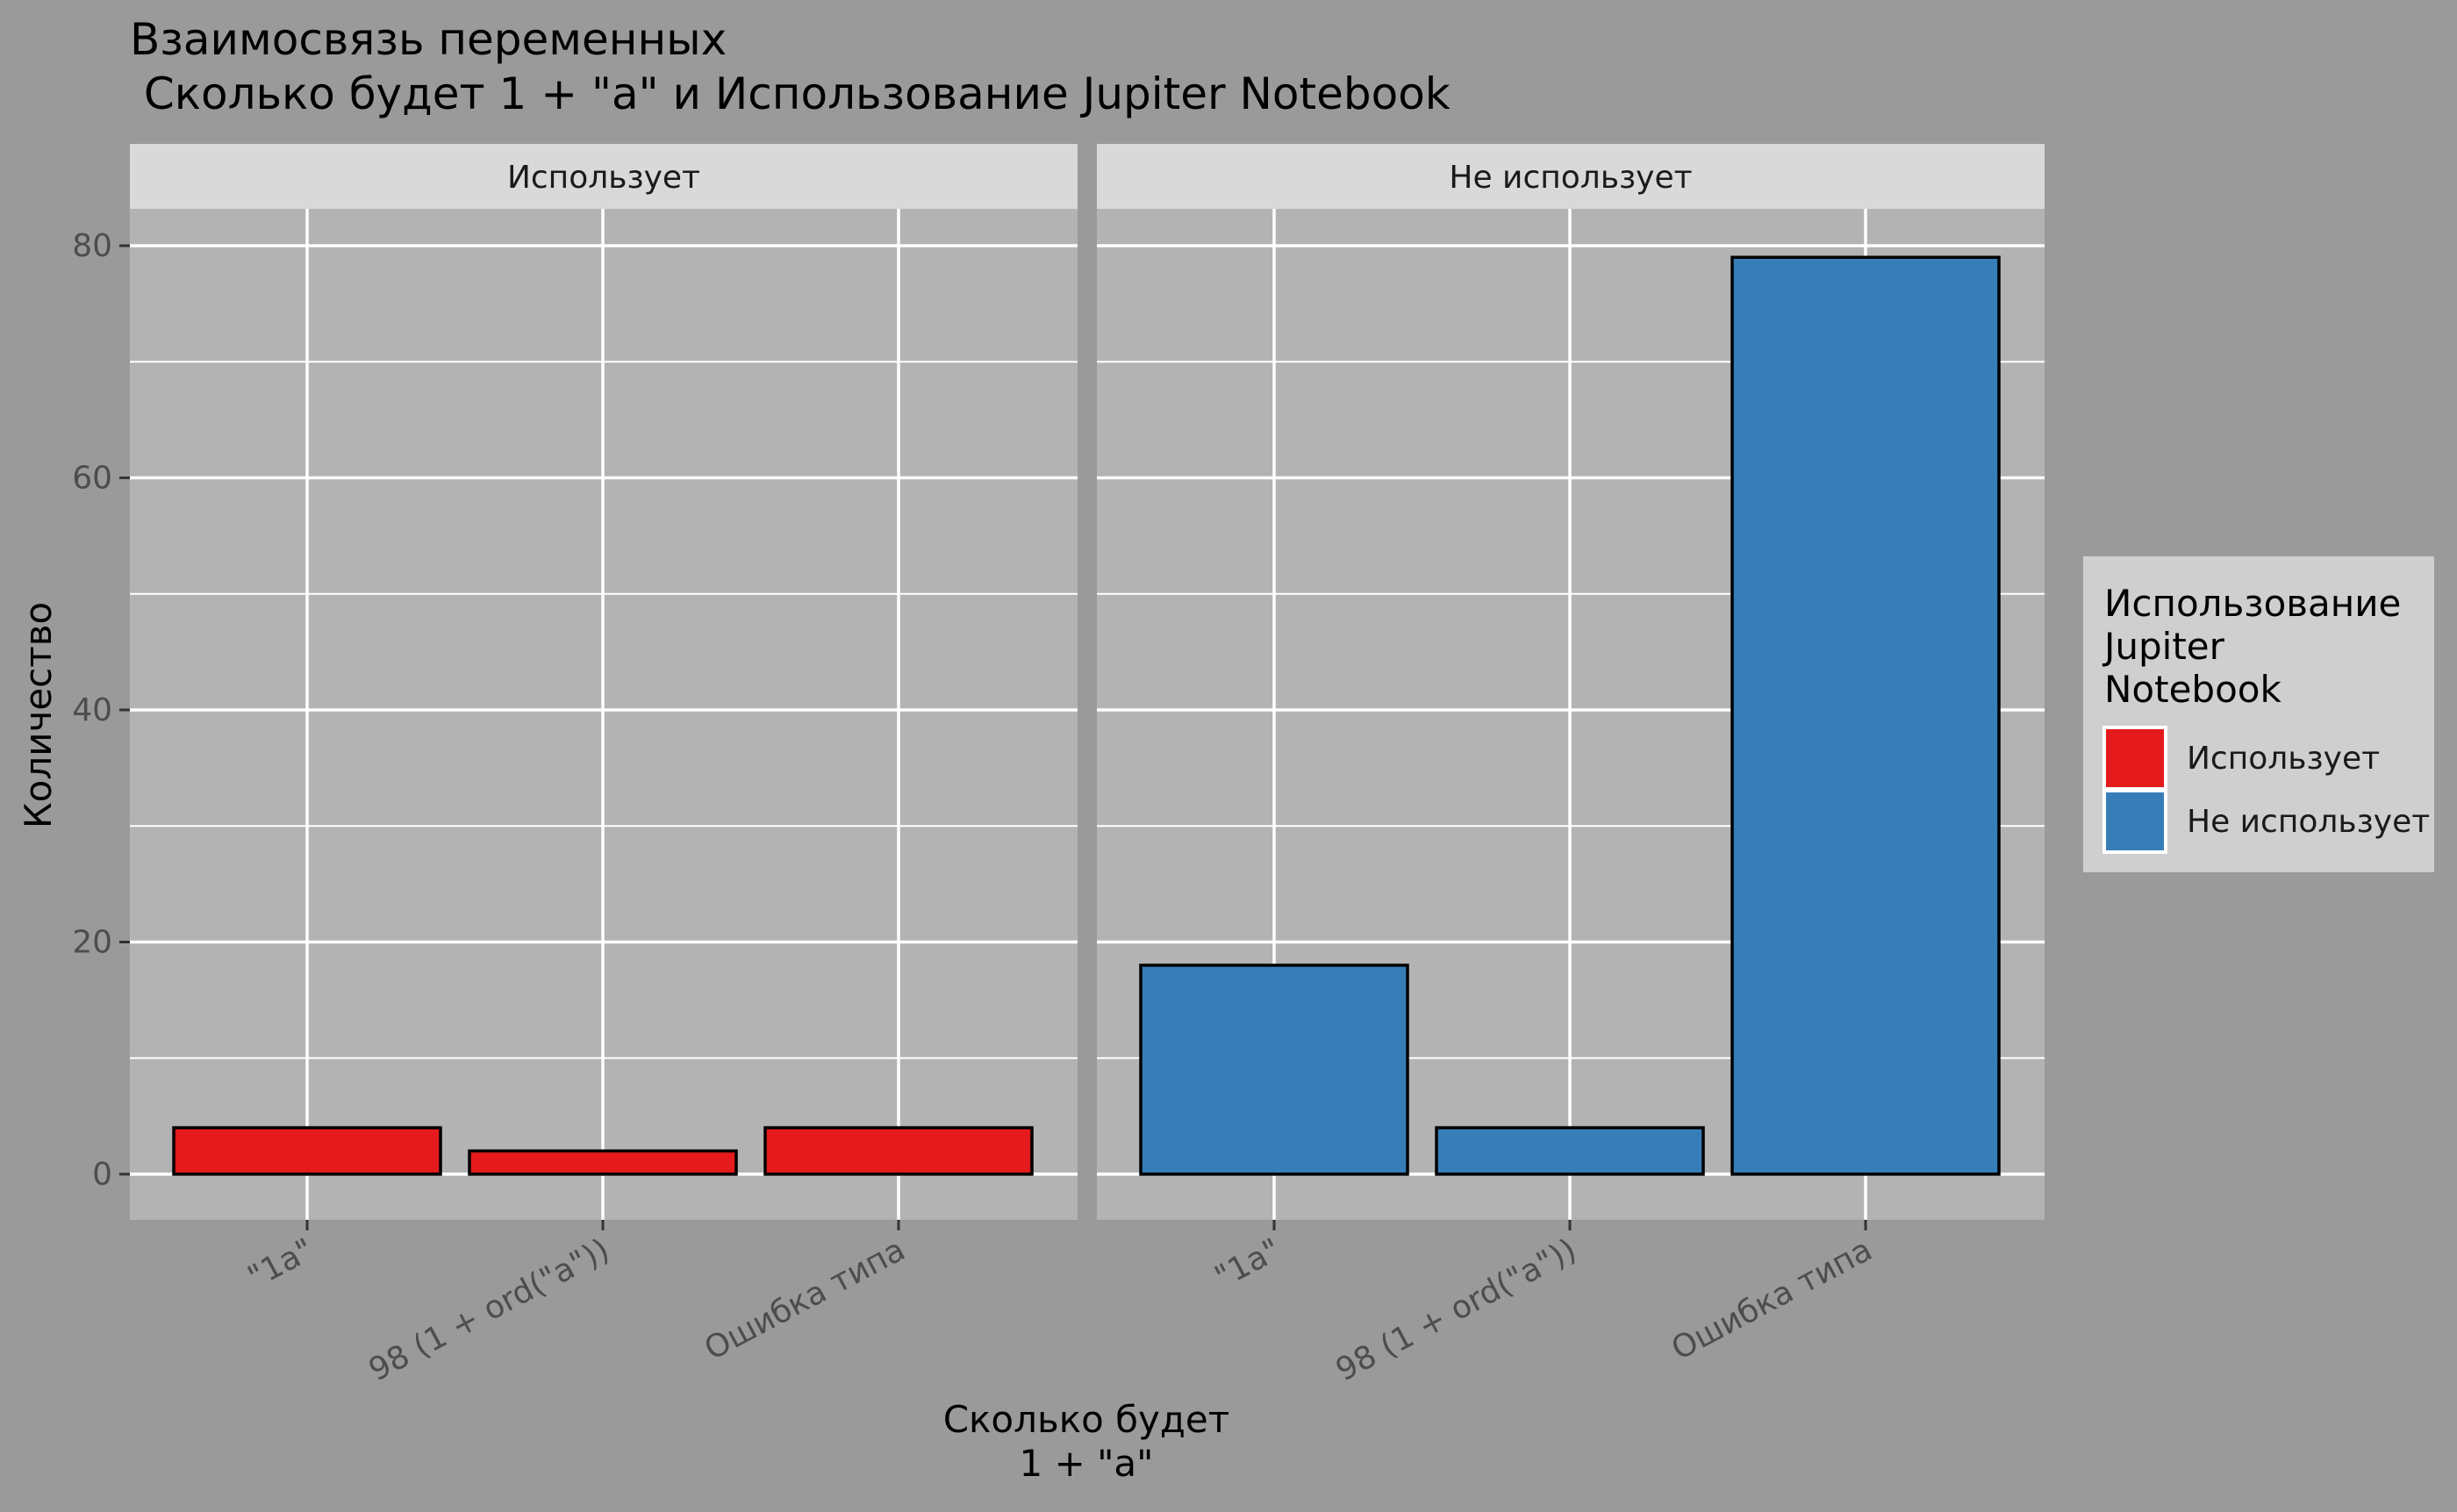 This screenshot has height=1512, width=2457. What do you see at coordinates (1087, 1463) in the screenshot?
I see `x-axis-label-line2: 1 + "a"` at bounding box center [1087, 1463].